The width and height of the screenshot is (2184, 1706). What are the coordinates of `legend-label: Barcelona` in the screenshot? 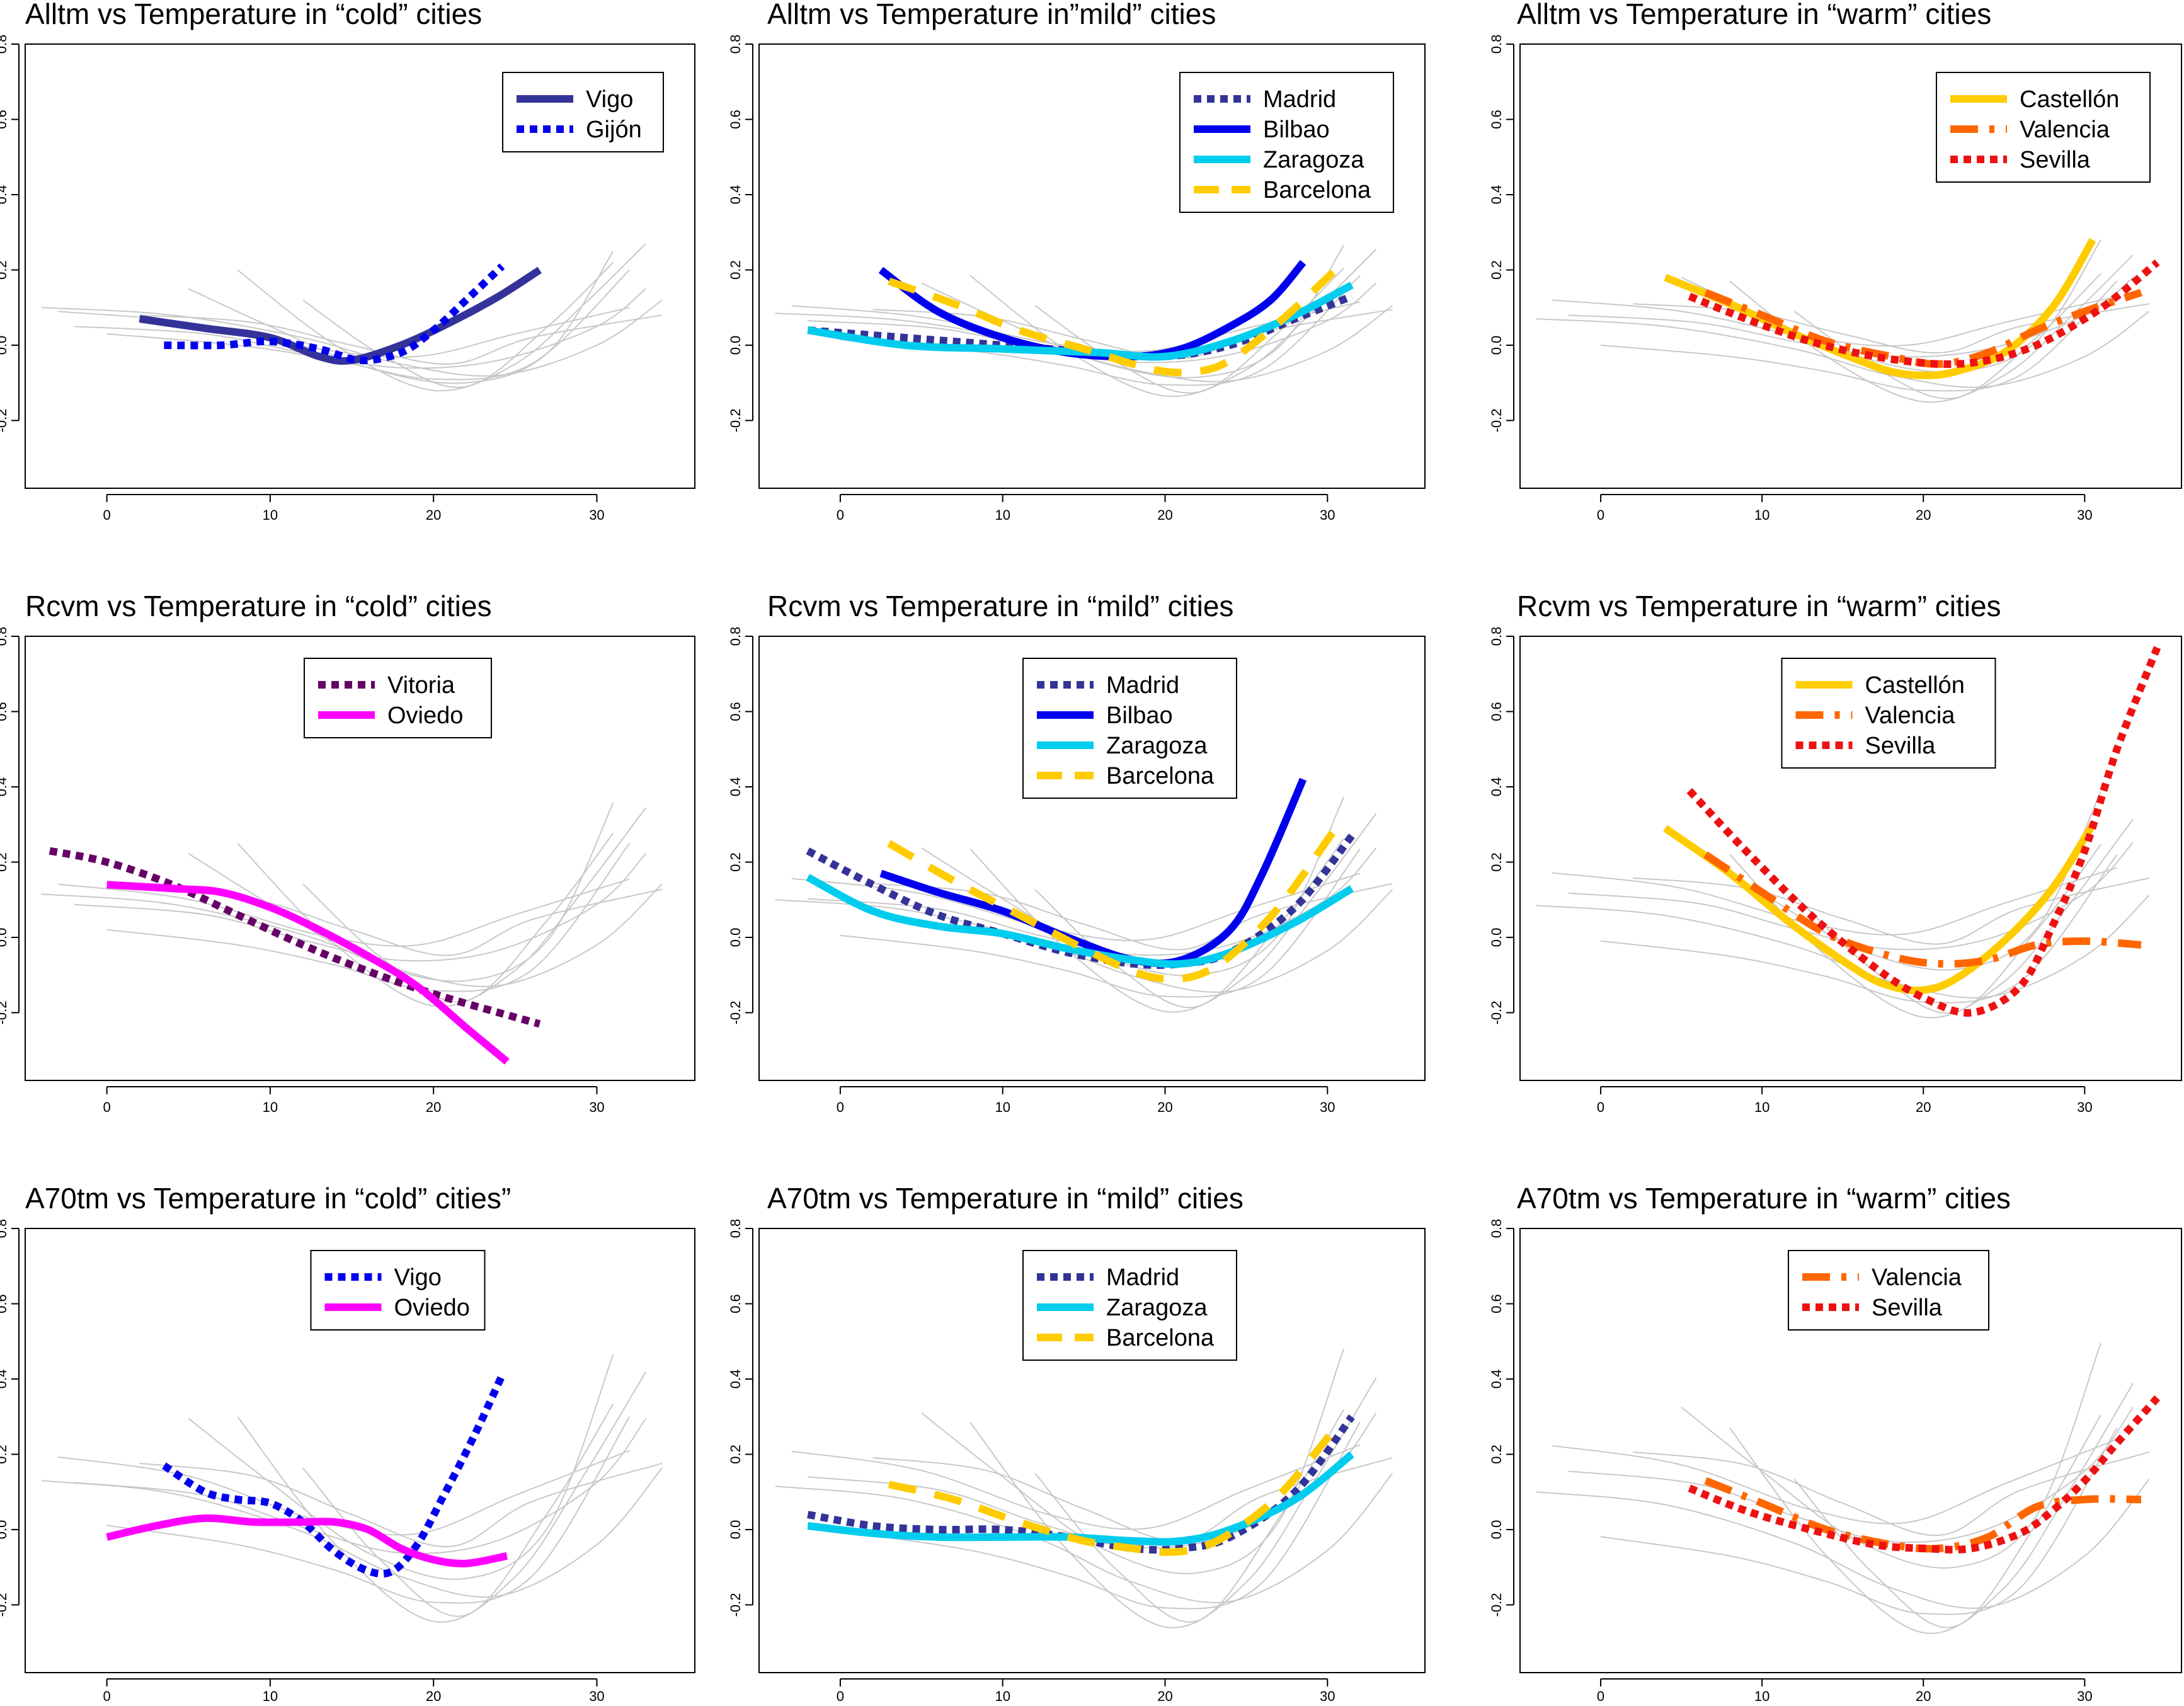 It's located at (1160, 1338).